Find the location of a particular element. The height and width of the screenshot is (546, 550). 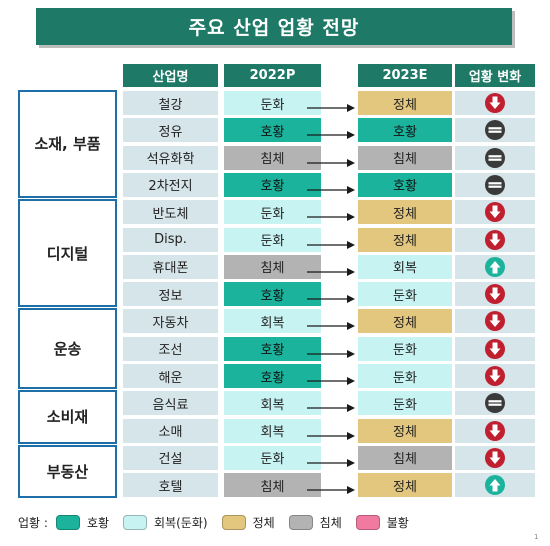

industry-name: 정유 is located at coordinates (170, 130).